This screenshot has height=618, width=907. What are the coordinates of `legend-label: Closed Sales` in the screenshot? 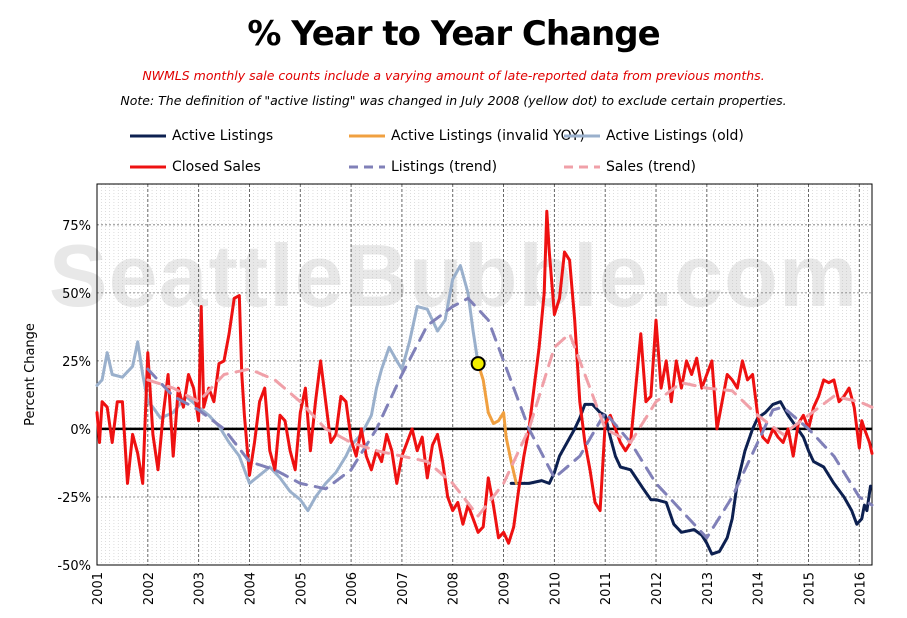 It's located at (216, 167).